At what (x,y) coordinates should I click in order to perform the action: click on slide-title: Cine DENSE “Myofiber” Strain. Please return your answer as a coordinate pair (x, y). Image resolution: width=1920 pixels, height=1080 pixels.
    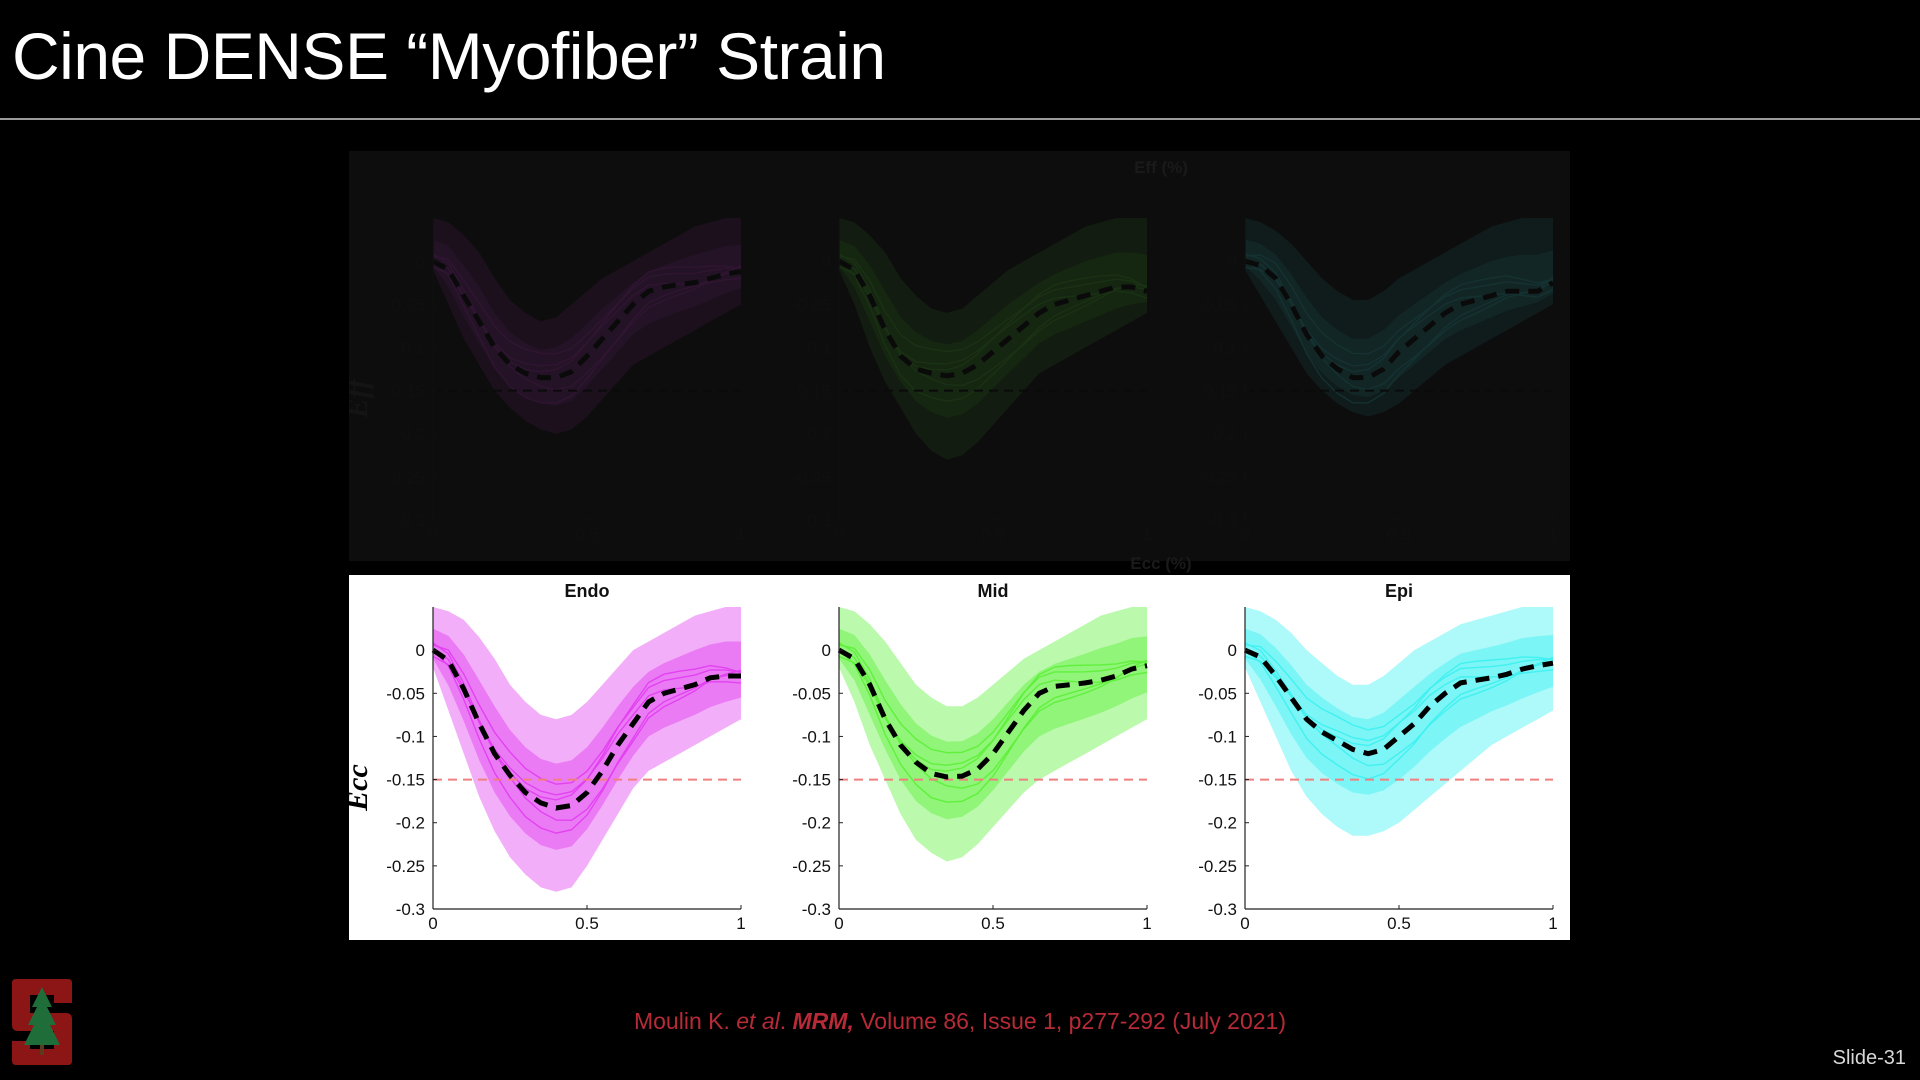
    Looking at the image, I should click on (449, 56).